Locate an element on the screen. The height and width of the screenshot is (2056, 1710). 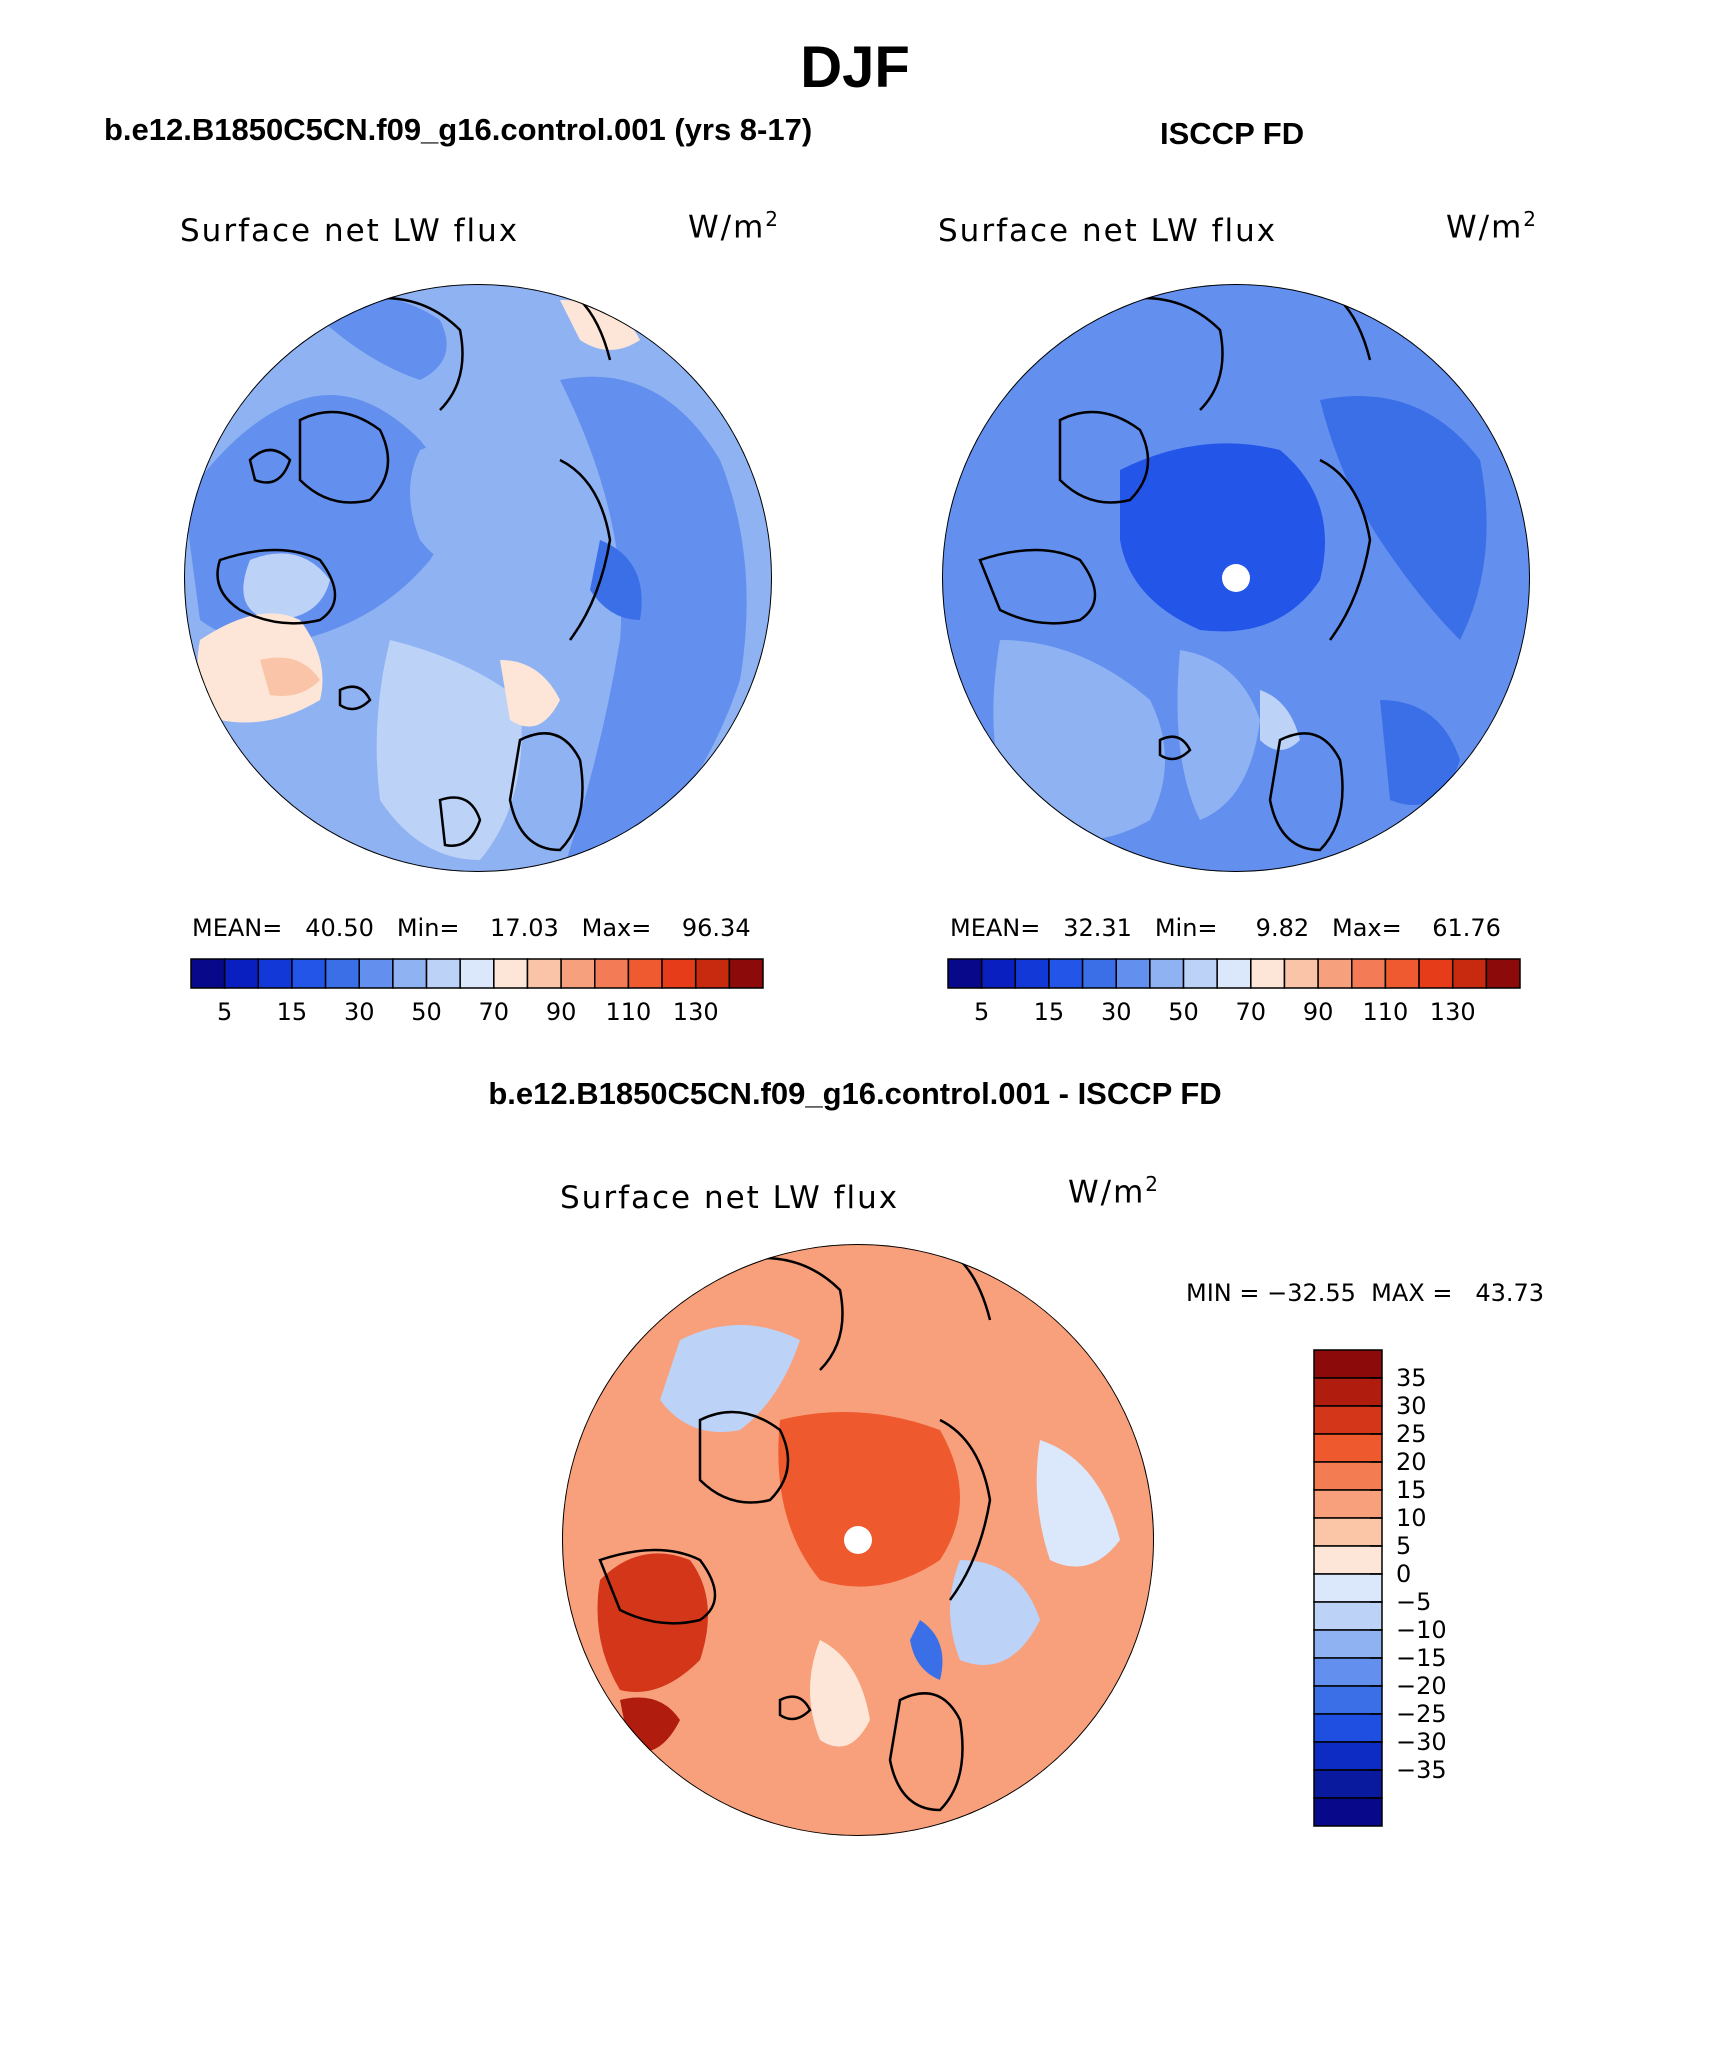
diff-stats: MIN = −32.55 MAX = 43.73 is located at coordinates (1365, 1293).